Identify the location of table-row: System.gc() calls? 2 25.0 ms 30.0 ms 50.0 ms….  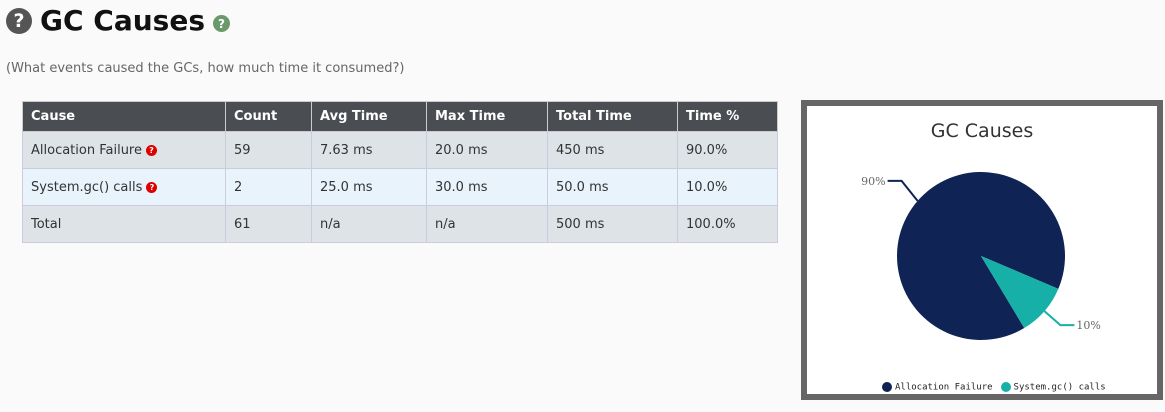
(400, 187).